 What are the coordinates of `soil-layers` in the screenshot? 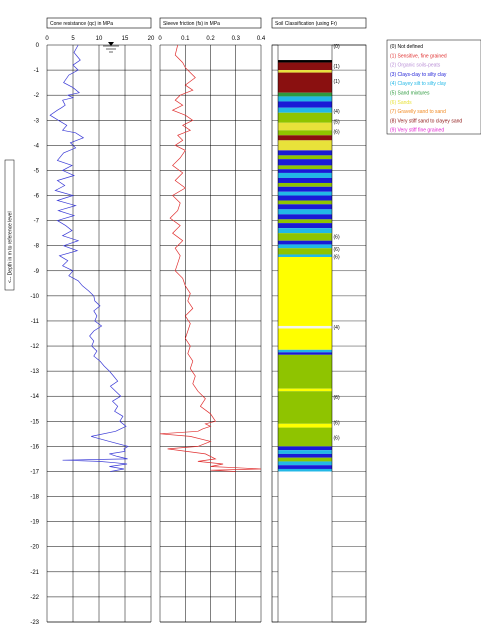 It's located at (305, 266).